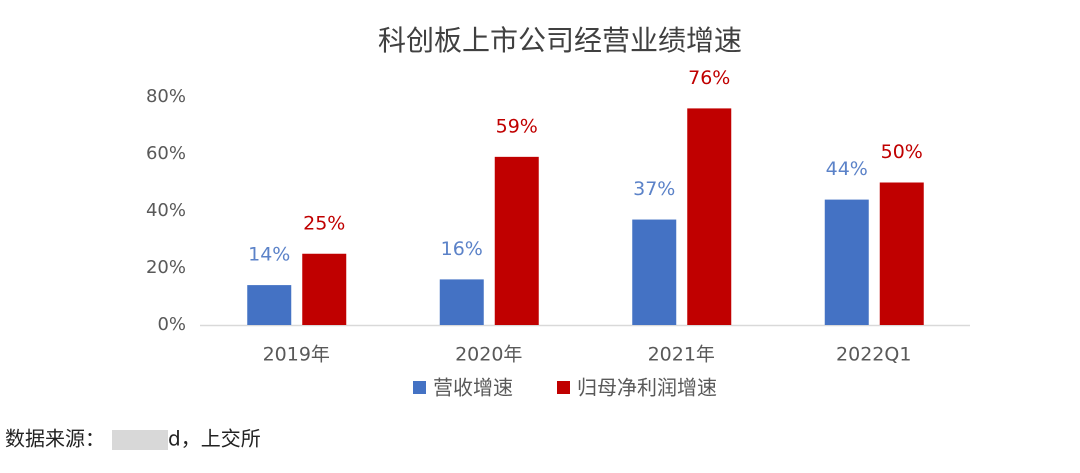 The width and height of the screenshot is (1080, 473). Describe the element at coordinates (647, 388) in the screenshot. I see `legend-label: 归母净利润增速` at that location.